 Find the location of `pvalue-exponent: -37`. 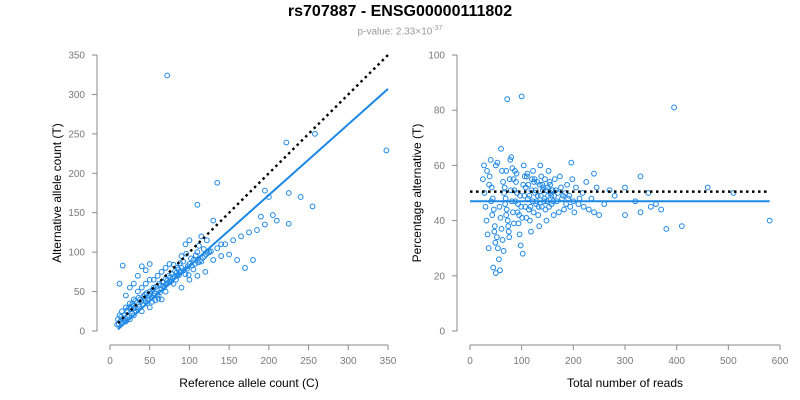

pvalue-exponent: -37 is located at coordinates (437, 28).